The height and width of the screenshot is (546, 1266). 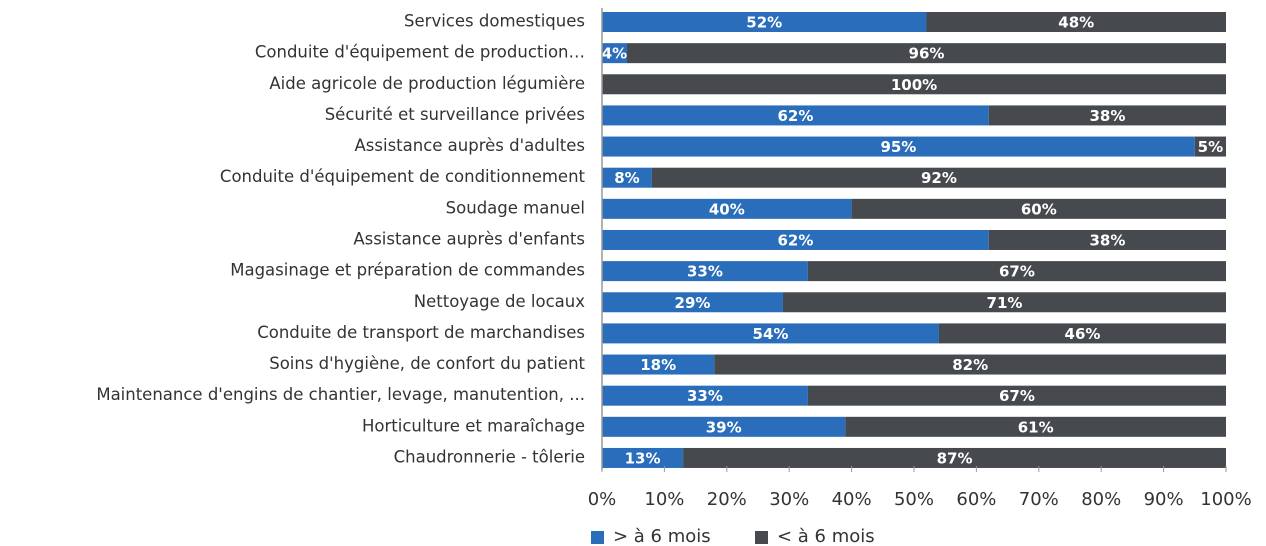 I want to click on category-label: Magasinage et préparation de commandes, so click(x=407, y=270).